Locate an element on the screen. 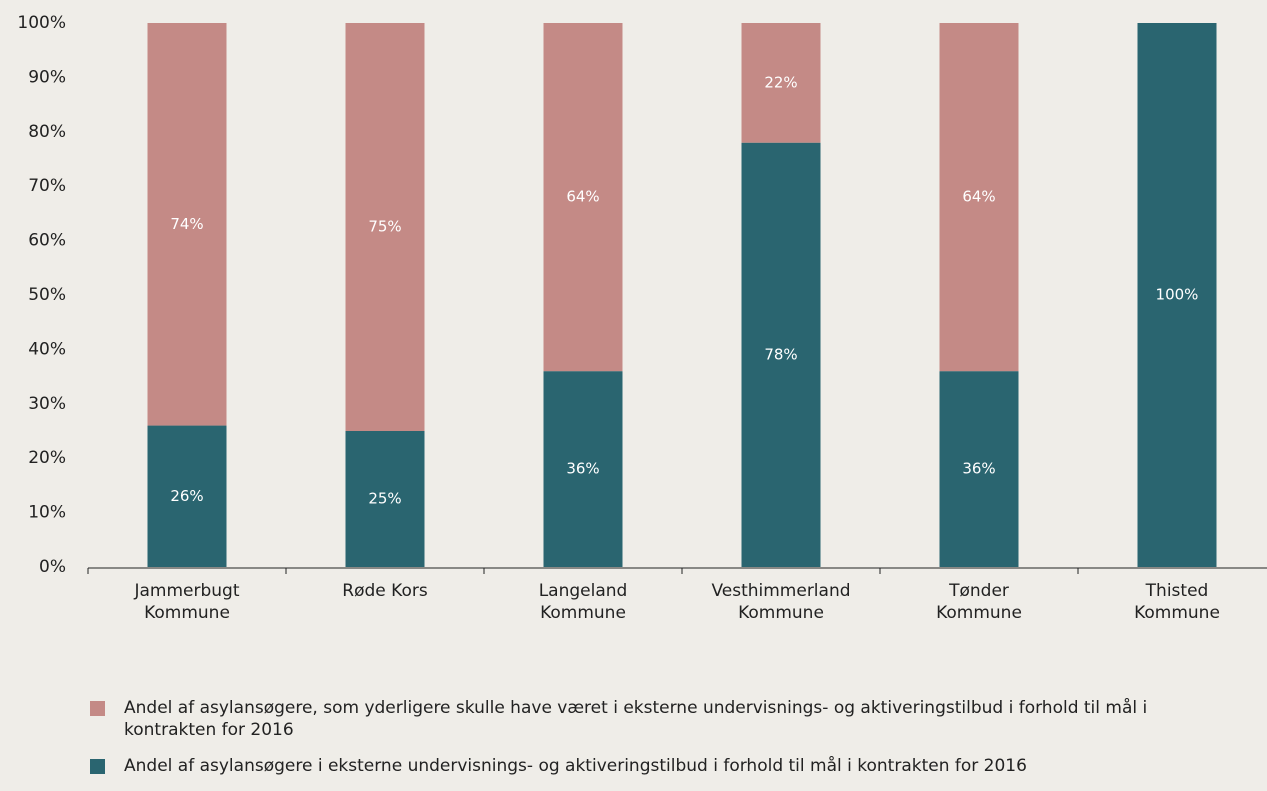 The height and width of the screenshot is (791, 1267). value-label: 78% is located at coordinates (780, 354).